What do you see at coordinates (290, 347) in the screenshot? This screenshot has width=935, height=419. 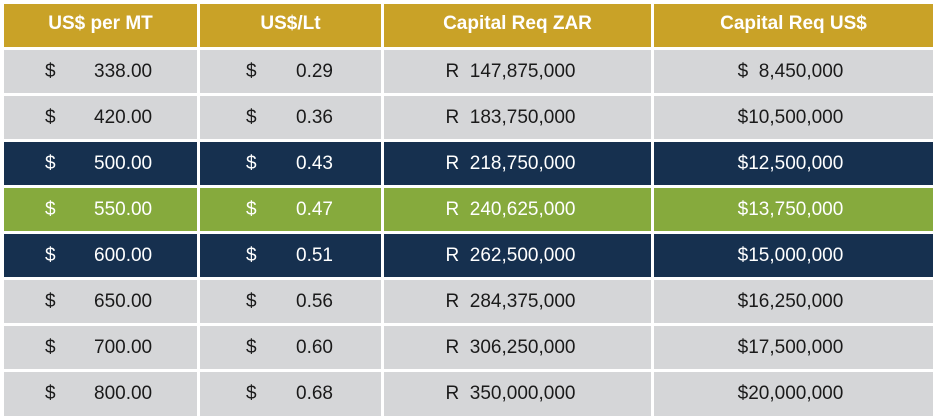 I see `cell-usd-per-lt: $0.60` at bounding box center [290, 347].